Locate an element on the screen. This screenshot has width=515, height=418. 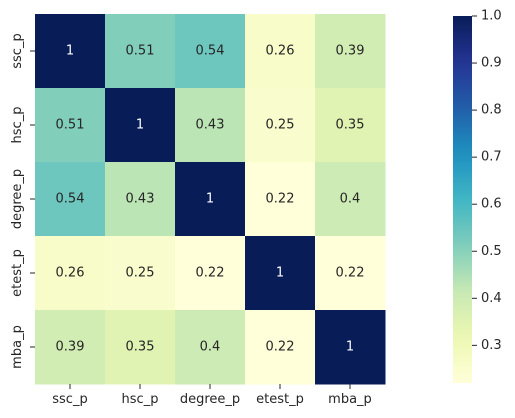
colorbar-tick-label: 1.0 is located at coordinates (491, 16).